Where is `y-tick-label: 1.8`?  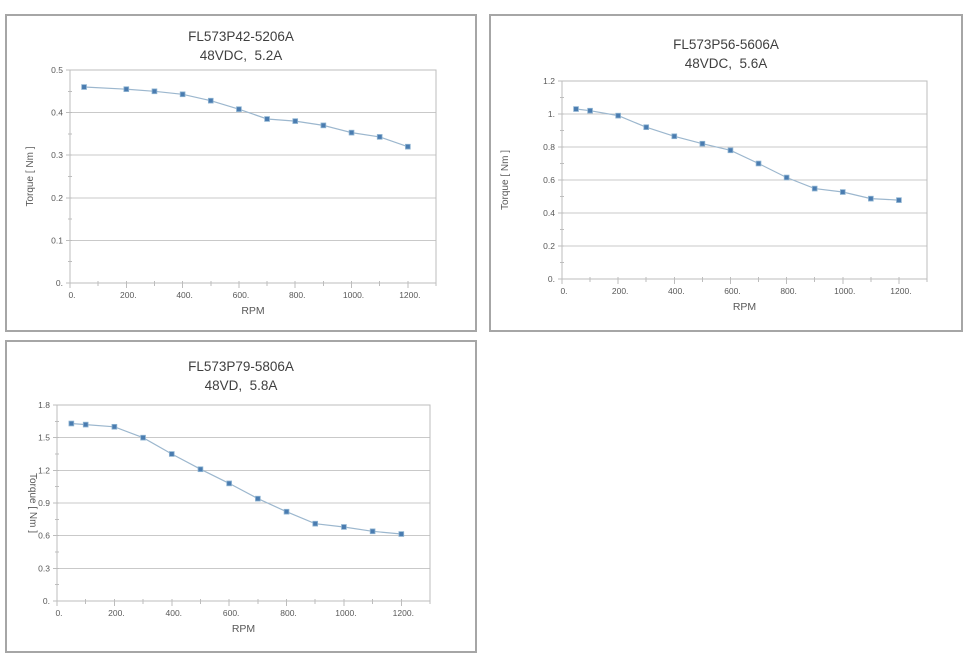
y-tick-label: 1.8 is located at coordinates (44, 405).